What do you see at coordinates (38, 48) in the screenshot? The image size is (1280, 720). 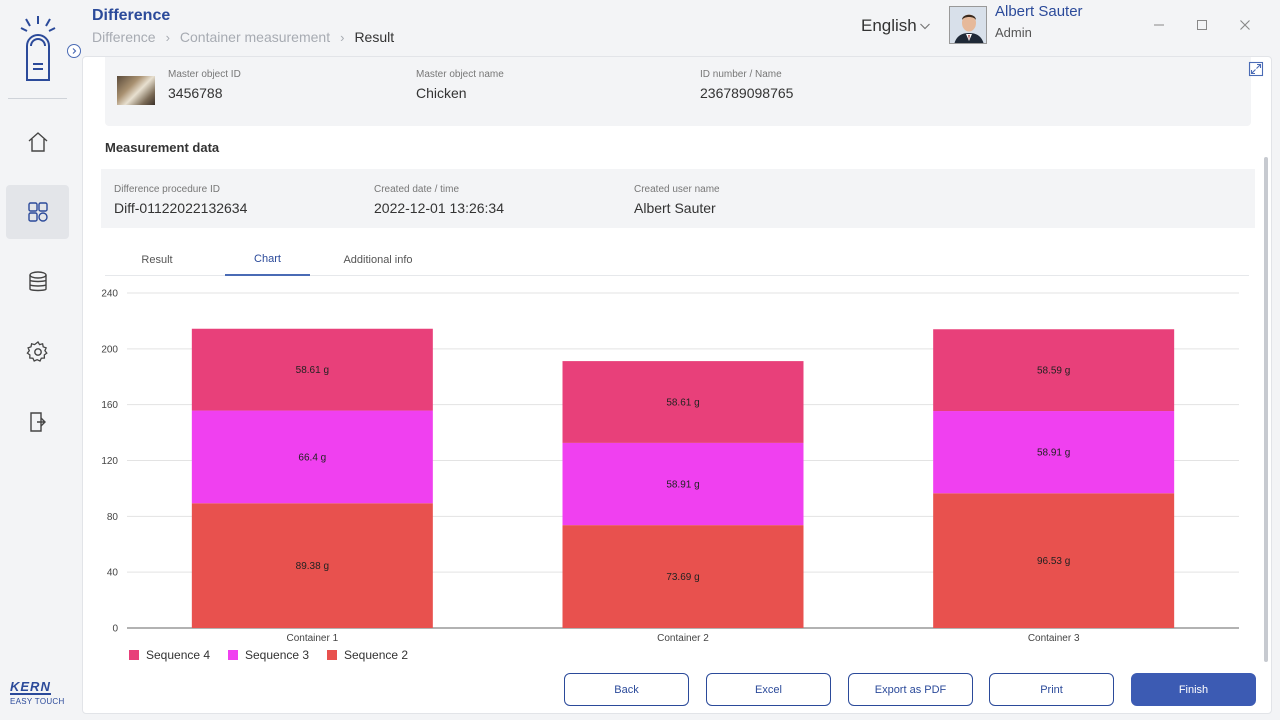 I see `scale-logo-icon` at bounding box center [38, 48].